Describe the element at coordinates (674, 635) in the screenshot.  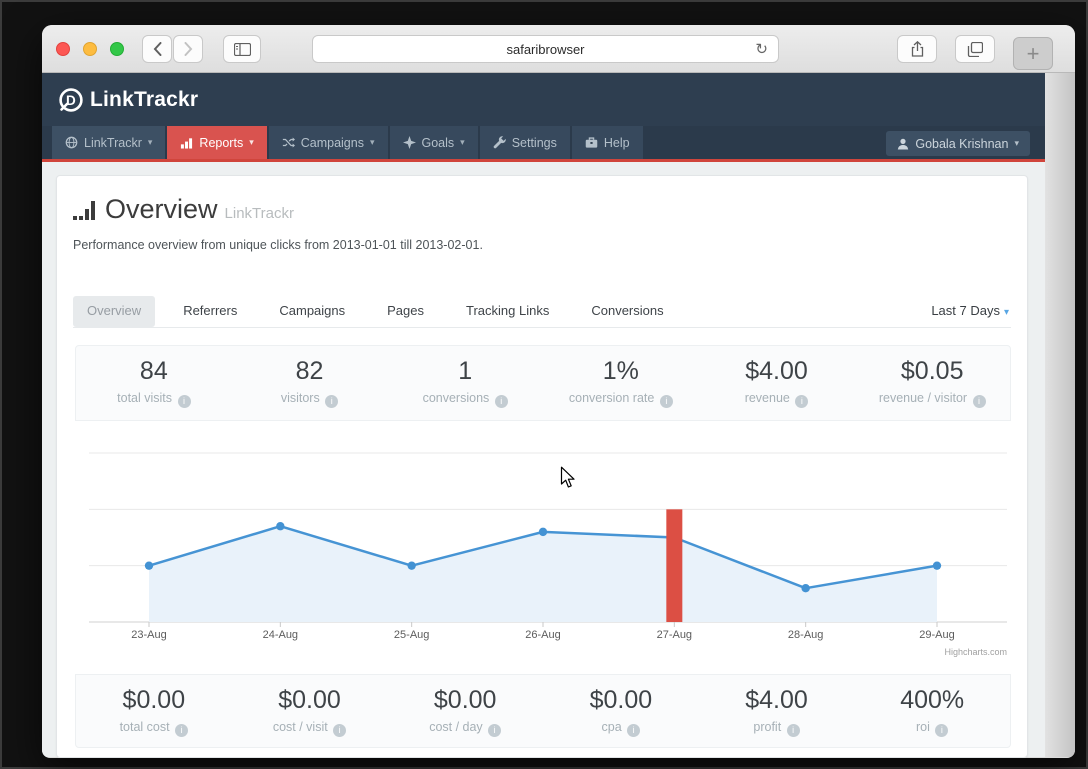
I see `svg-text: 27-Aug` at that location.